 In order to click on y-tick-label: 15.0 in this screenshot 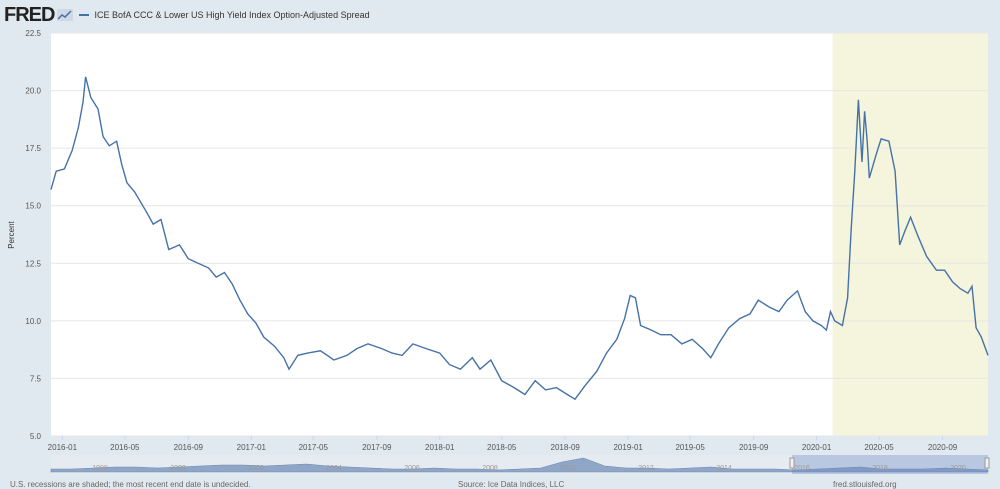, I will do `click(33, 206)`.